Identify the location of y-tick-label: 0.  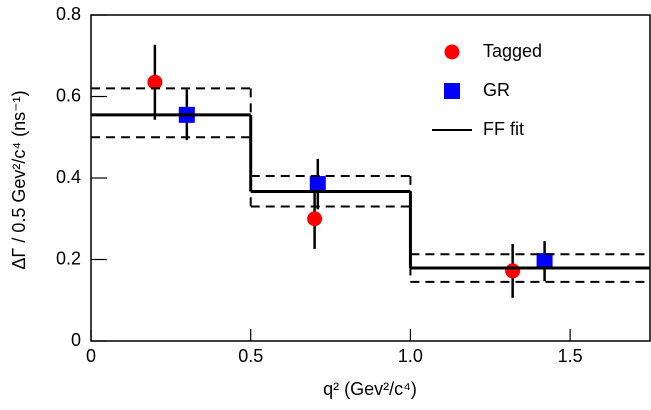
(76, 340).